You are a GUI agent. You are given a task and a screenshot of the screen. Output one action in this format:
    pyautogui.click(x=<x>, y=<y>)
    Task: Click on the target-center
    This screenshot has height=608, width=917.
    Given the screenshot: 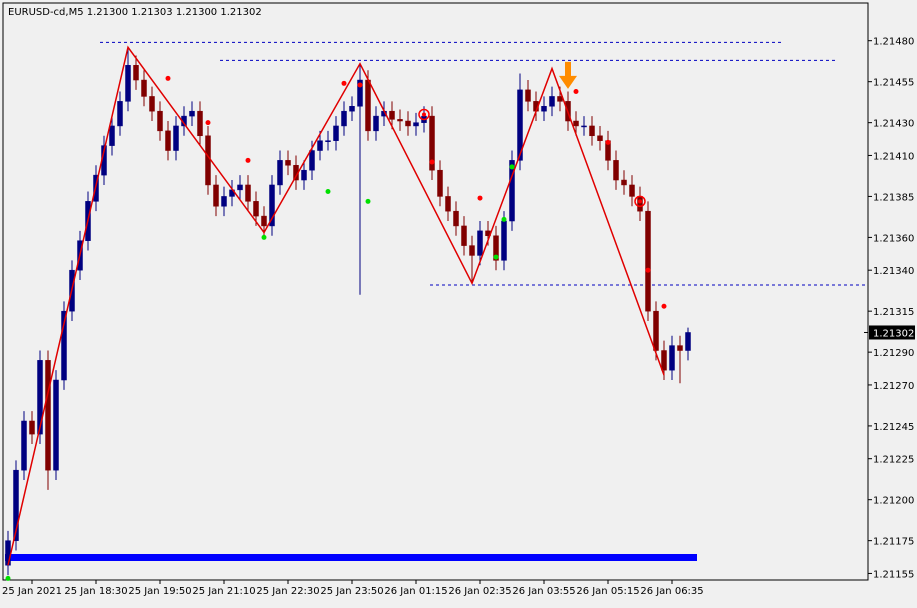 What is the action you would take?
    pyautogui.click(x=640, y=201)
    